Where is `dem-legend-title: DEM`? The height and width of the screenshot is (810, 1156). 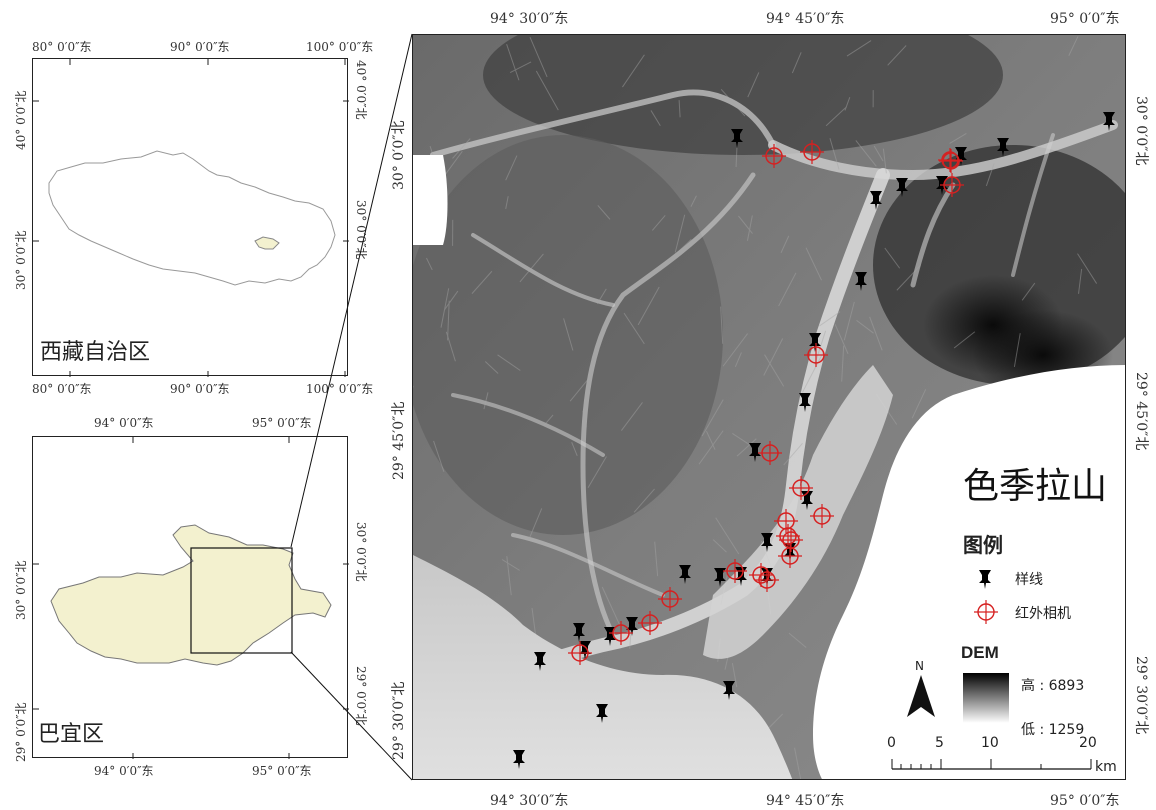
dem-legend-title: DEM is located at coordinates (980, 652).